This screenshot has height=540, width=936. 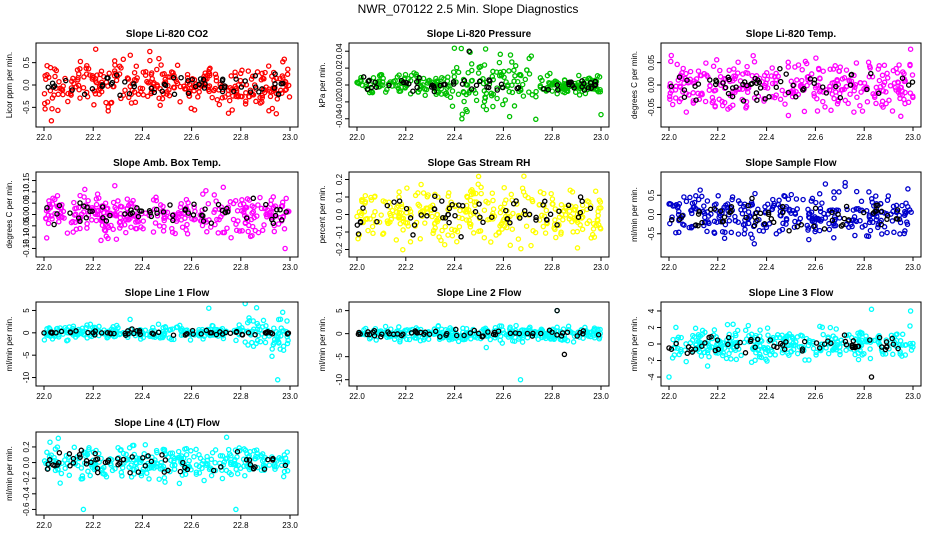 I want to click on y-tick-label: -5, so click(x=26, y=355).